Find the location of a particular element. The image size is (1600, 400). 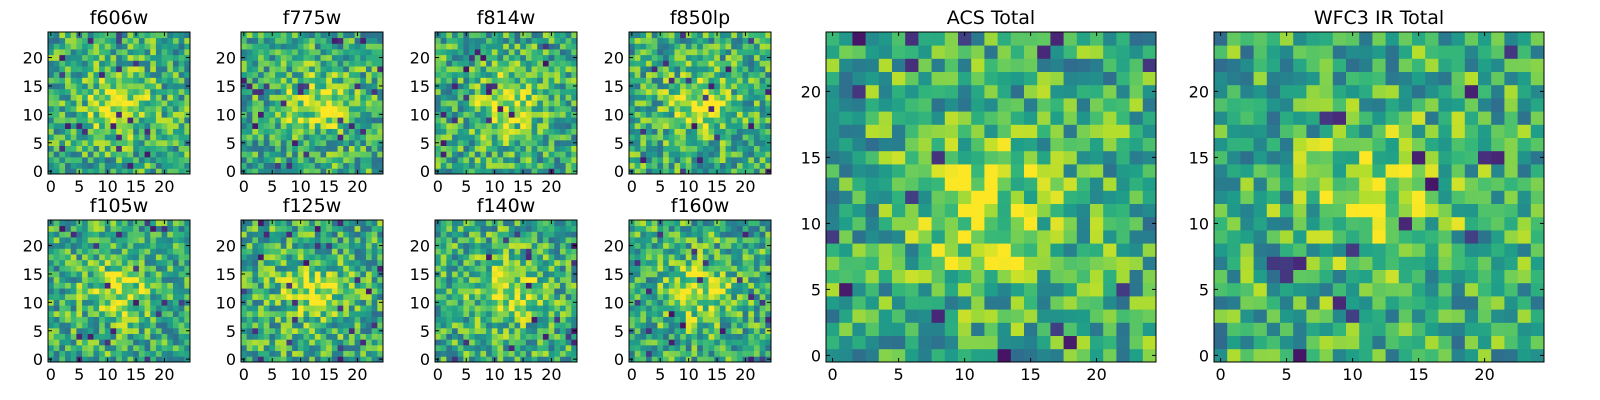

panel-title: f125w is located at coordinates (312, 206).